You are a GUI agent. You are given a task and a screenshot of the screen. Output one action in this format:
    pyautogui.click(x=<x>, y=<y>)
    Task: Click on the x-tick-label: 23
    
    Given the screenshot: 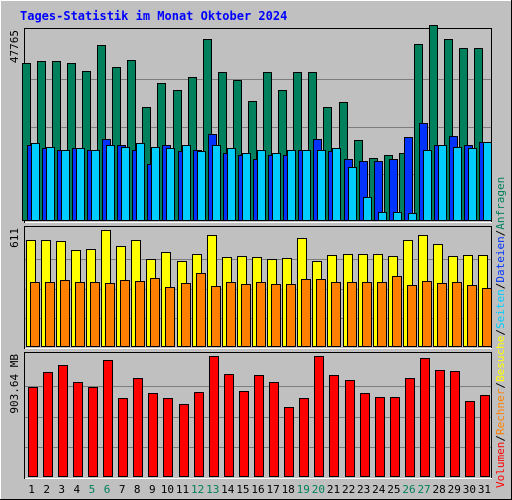 What is the action you would take?
    pyautogui.click(x=363, y=489)
    